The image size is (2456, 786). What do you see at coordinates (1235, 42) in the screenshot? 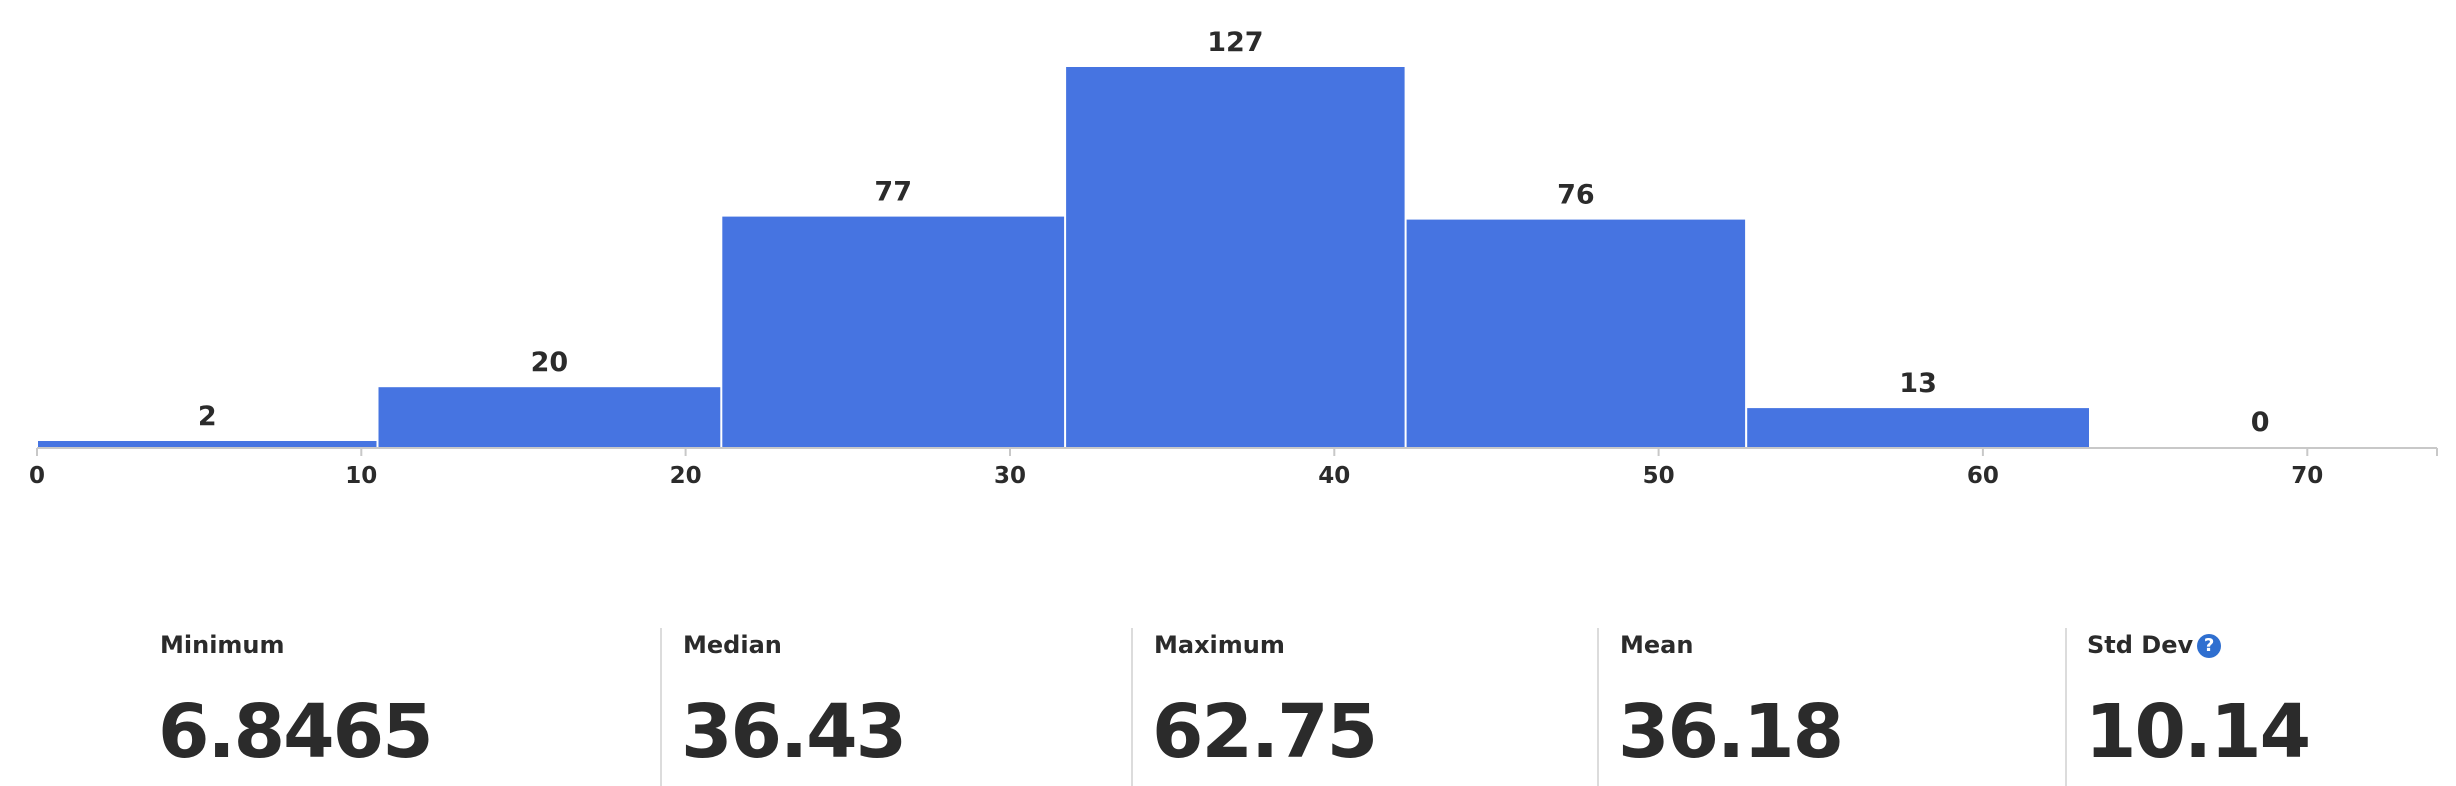
I see `bar-count-label: 127` at bounding box center [1235, 42].